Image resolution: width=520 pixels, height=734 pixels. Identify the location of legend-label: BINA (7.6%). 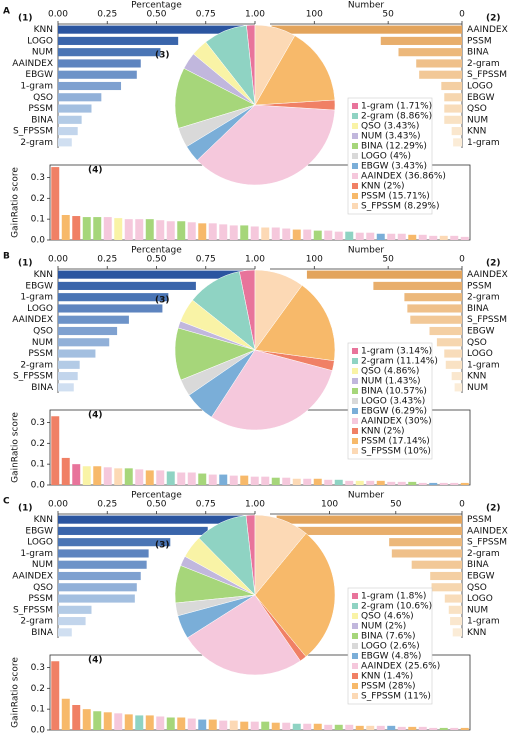
(388, 637).